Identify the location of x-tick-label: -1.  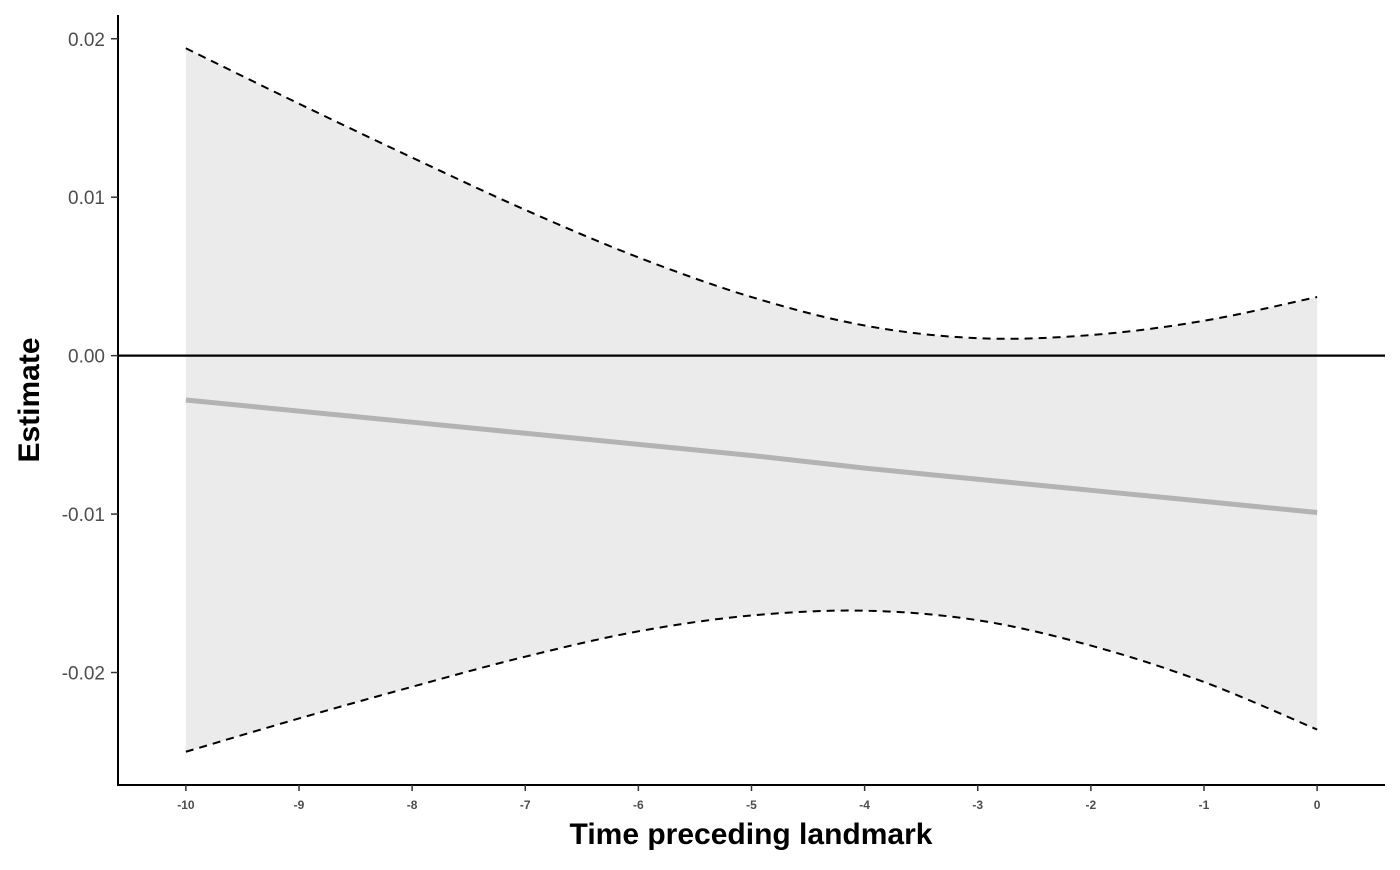
(1204, 805).